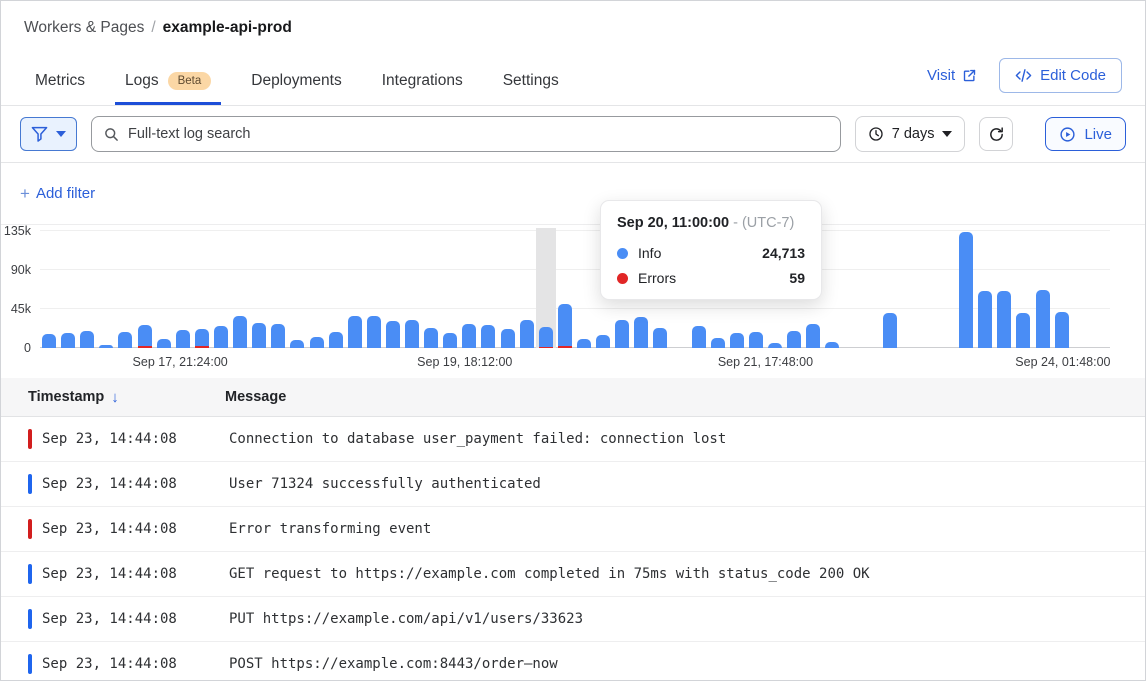  Describe the element at coordinates (969, 75) in the screenshot. I see `external-link-icon` at that location.